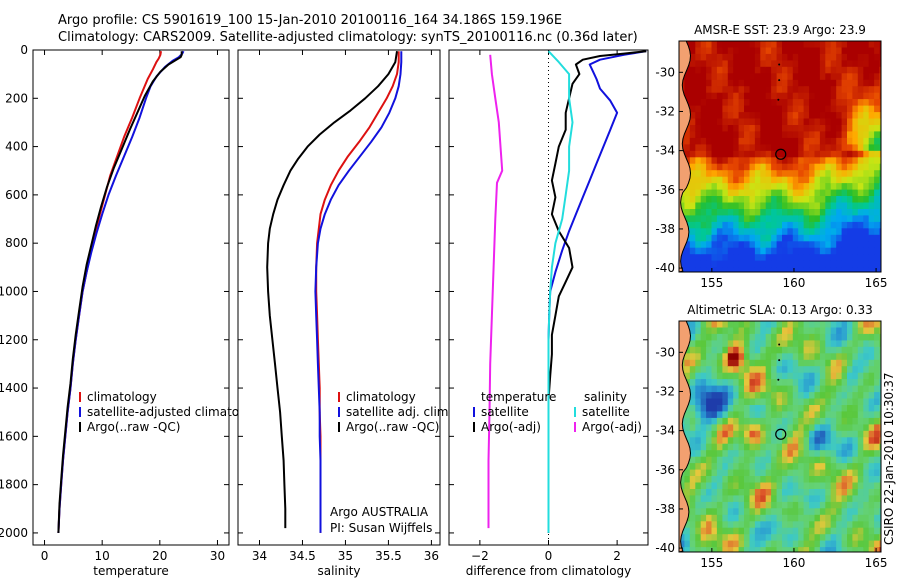  I want to click on salinity-legend-item-0: climatology, so click(381, 397).